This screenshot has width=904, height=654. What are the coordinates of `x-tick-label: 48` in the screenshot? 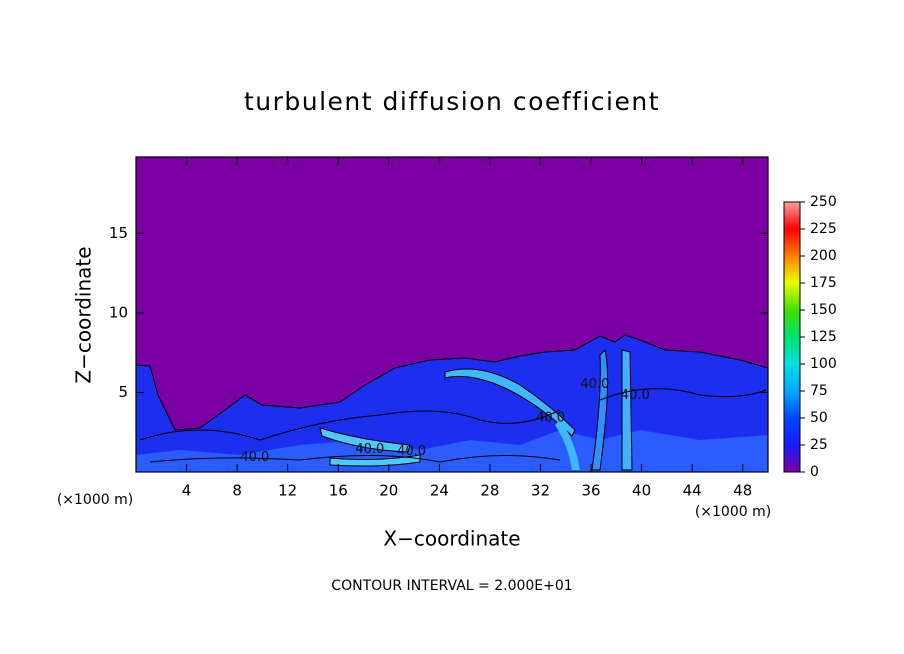 It's located at (742, 491).